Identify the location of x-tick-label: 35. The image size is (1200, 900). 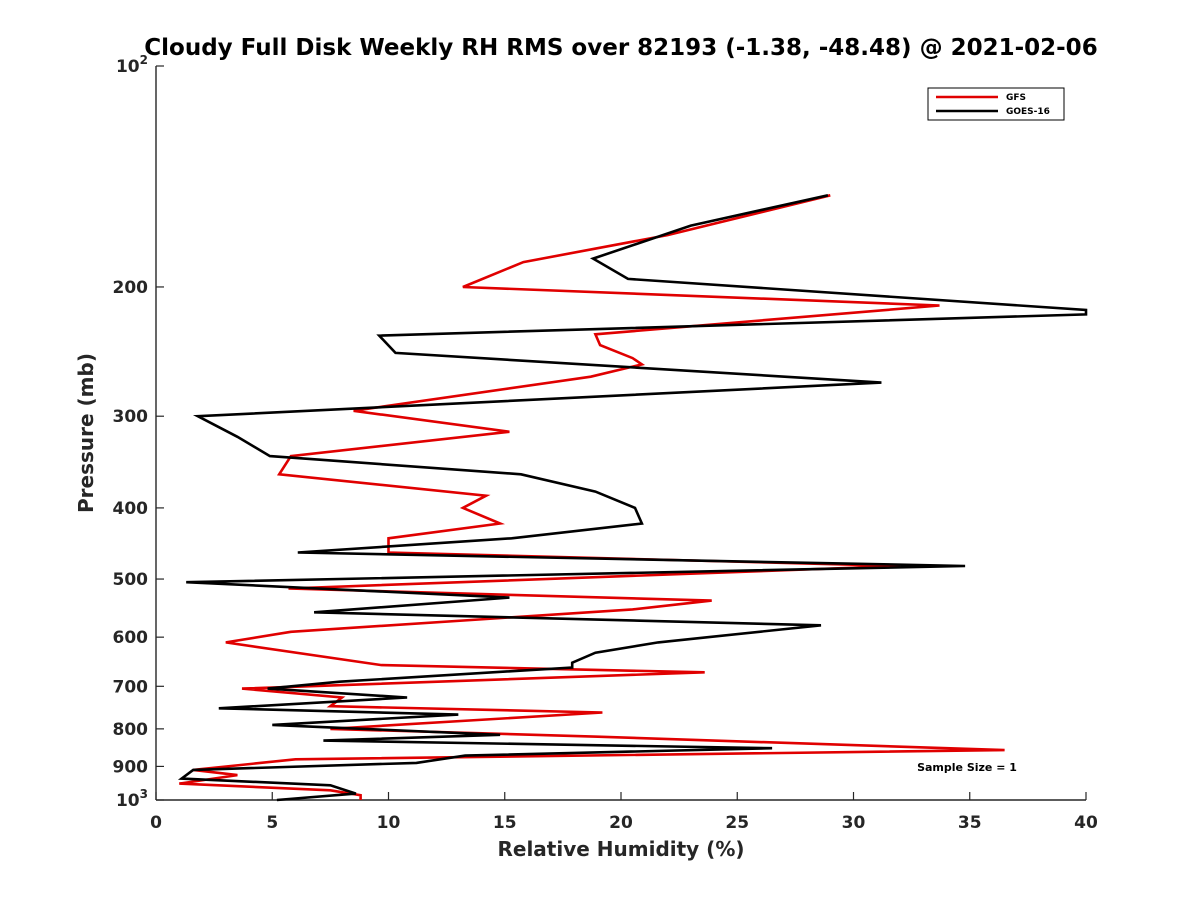
(970, 823).